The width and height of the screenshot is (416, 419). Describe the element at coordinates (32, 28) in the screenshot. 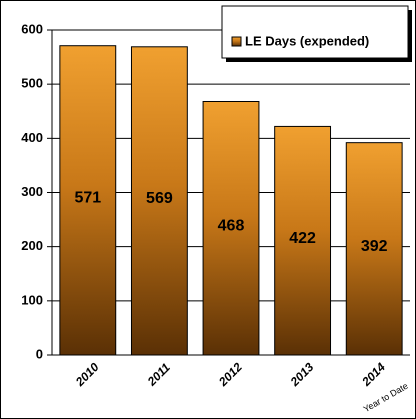

I see `y-tick-label: 600` at that location.